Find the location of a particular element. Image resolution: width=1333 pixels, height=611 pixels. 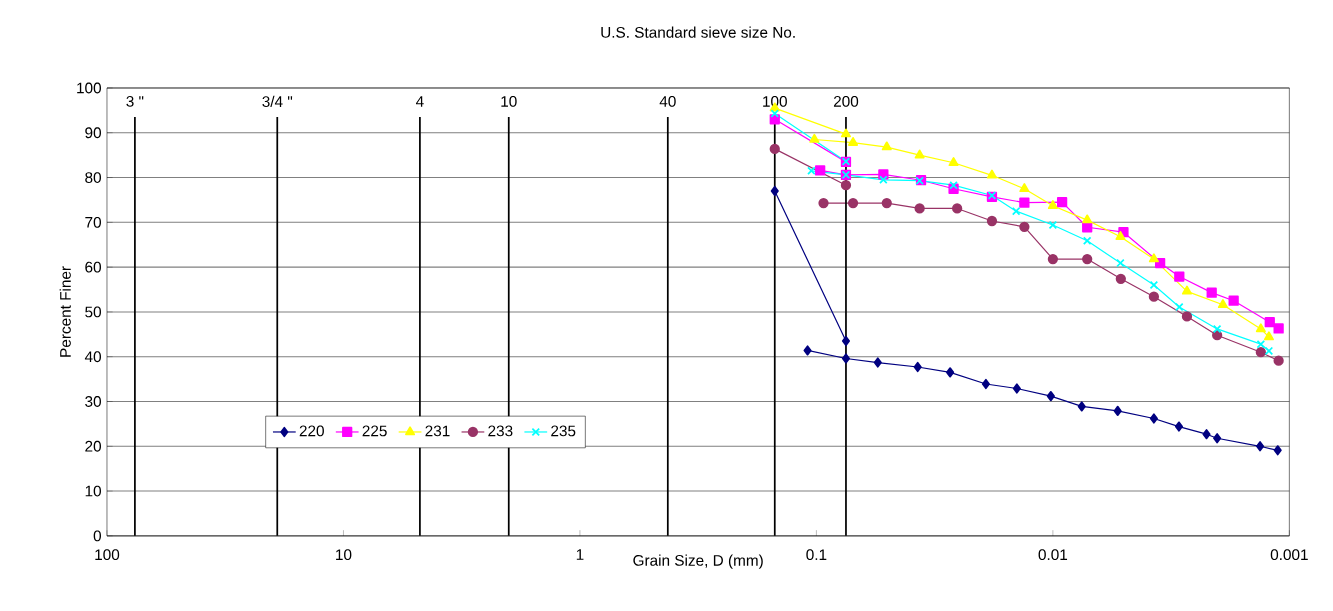

y-tick-label: 90 is located at coordinates (93, 133).